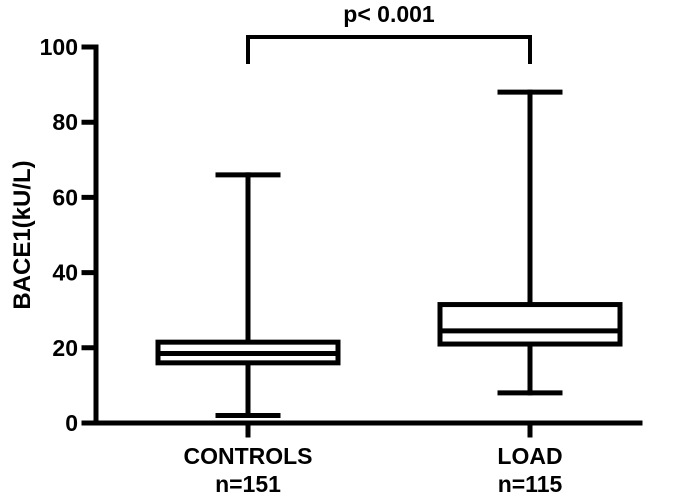 The image size is (673, 499). Describe the element at coordinates (389, 49) in the screenshot. I see `significance-bracket` at that location.